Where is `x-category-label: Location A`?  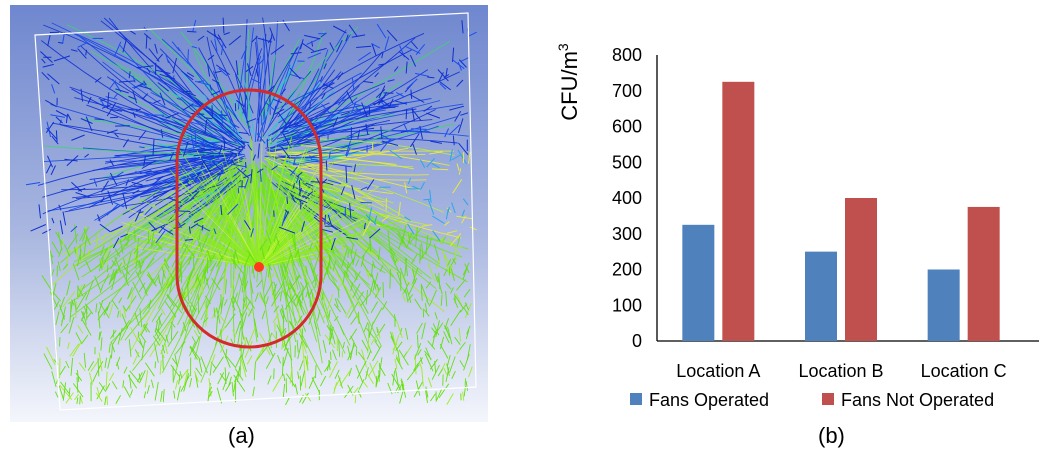
x-category-label: Location A is located at coordinates (718, 371).